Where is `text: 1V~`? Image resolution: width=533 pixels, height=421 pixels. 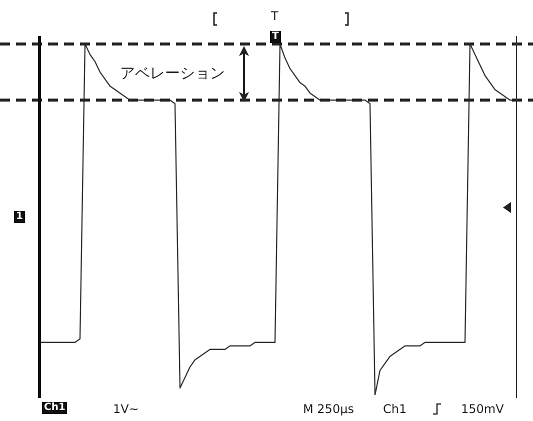 text: 1V~ is located at coordinates (126, 409).